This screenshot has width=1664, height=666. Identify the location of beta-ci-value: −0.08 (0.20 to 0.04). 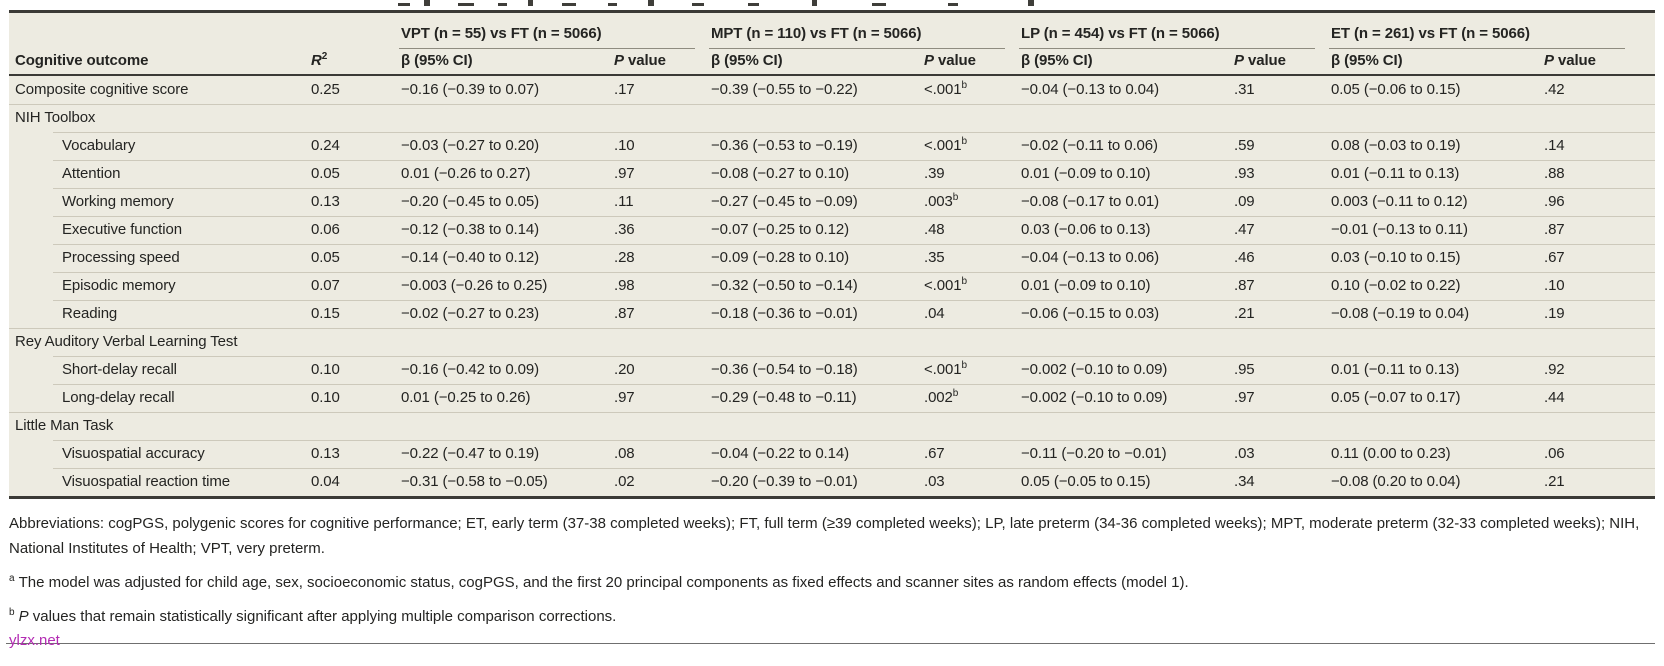
(1396, 481).